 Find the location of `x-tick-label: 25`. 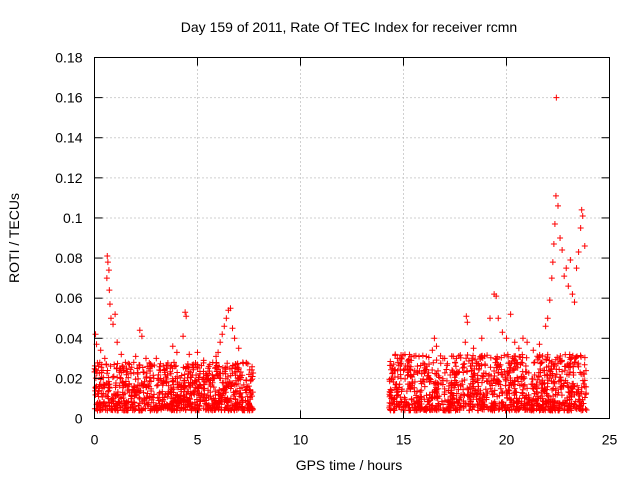

x-tick-label: 25 is located at coordinates (610, 440).